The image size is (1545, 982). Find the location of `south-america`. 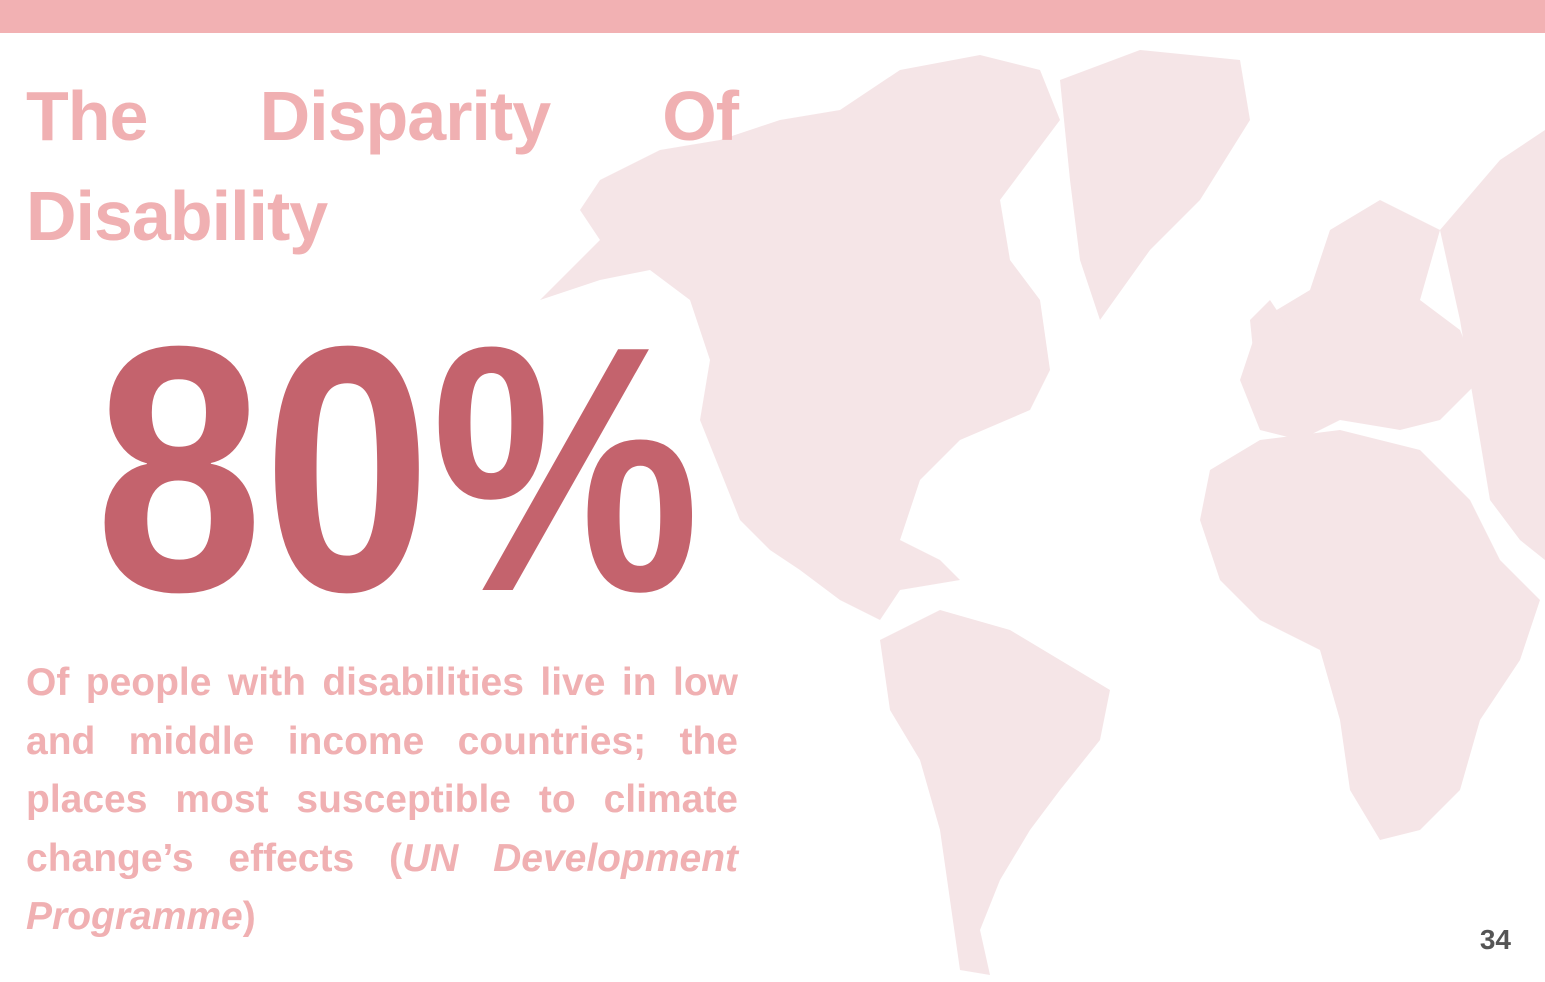

south-america is located at coordinates (995, 792).